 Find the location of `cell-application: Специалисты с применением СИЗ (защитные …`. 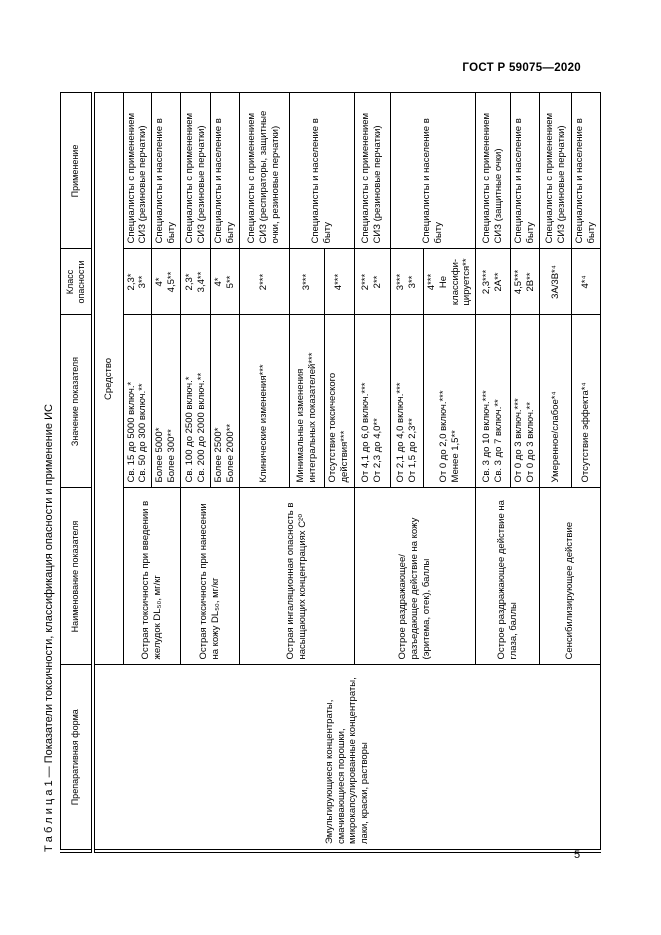

cell-application: Специалисты с применением СИЗ (защитные … is located at coordinates (493, 171).